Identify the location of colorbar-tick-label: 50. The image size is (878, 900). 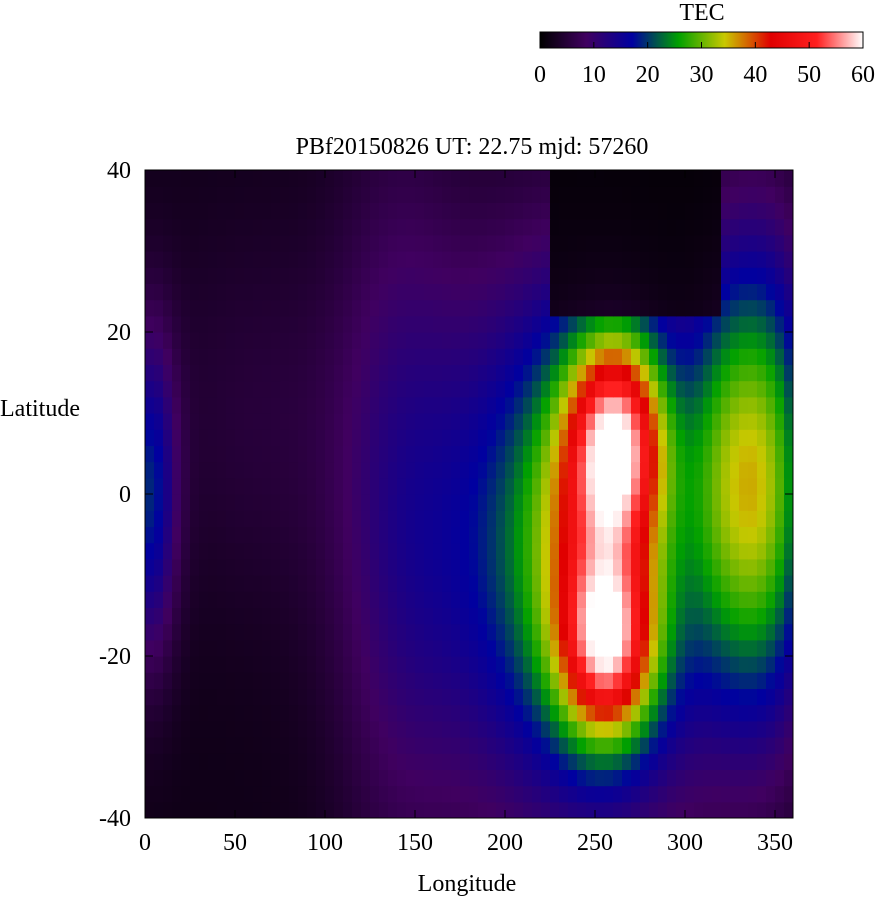
(809, 75).